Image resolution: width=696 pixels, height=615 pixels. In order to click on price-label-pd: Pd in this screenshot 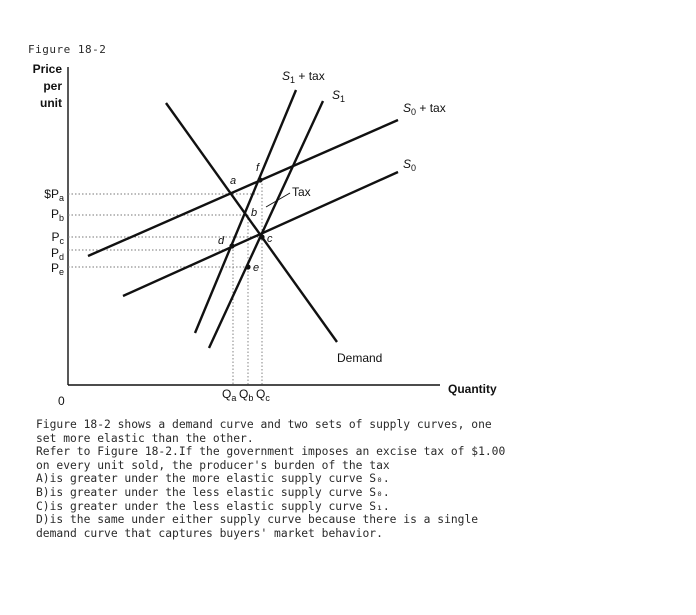, I will do `click(57, 254)`.